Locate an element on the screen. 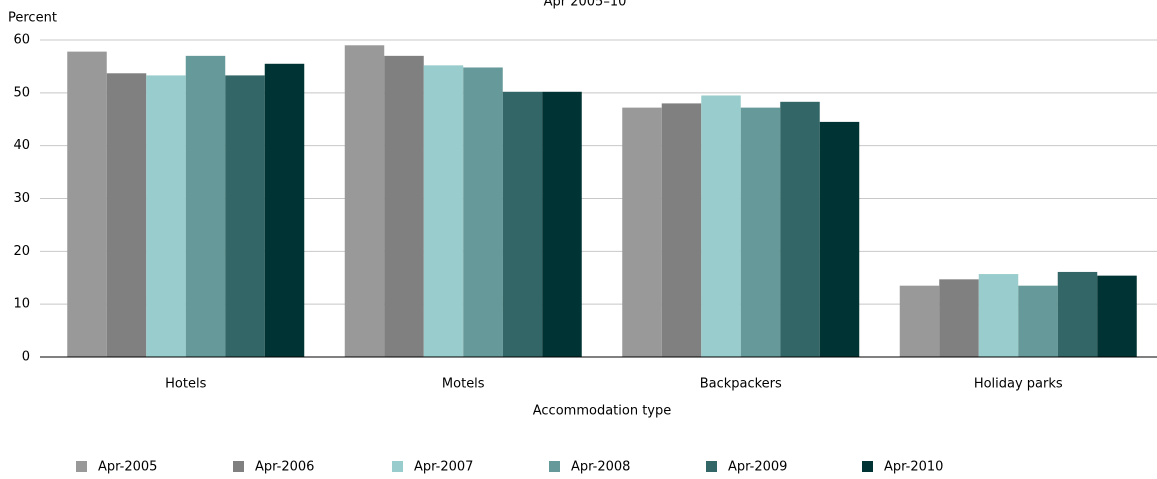  legend-label: Apr-2005 is located at coordinates (127, 467).